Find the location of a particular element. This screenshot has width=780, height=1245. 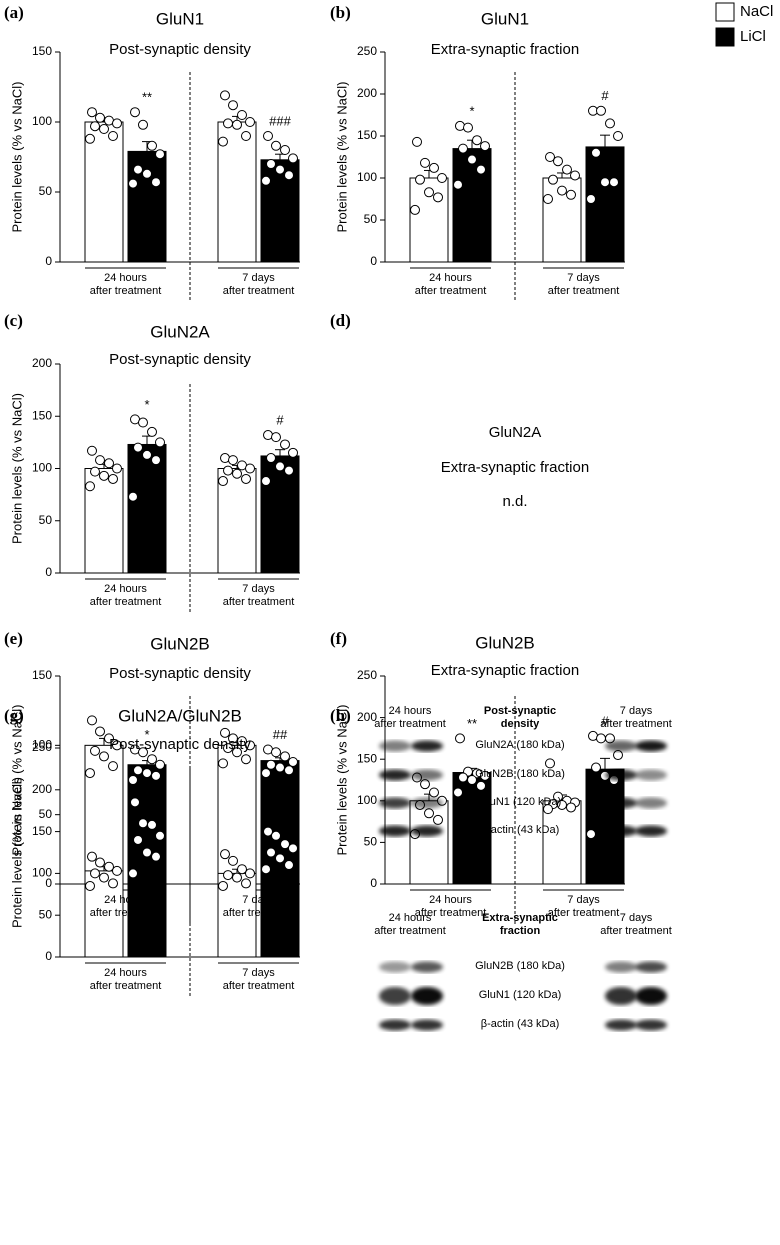

panel-text: Extra-synaptic fraction is located at coordinates (515, 467).